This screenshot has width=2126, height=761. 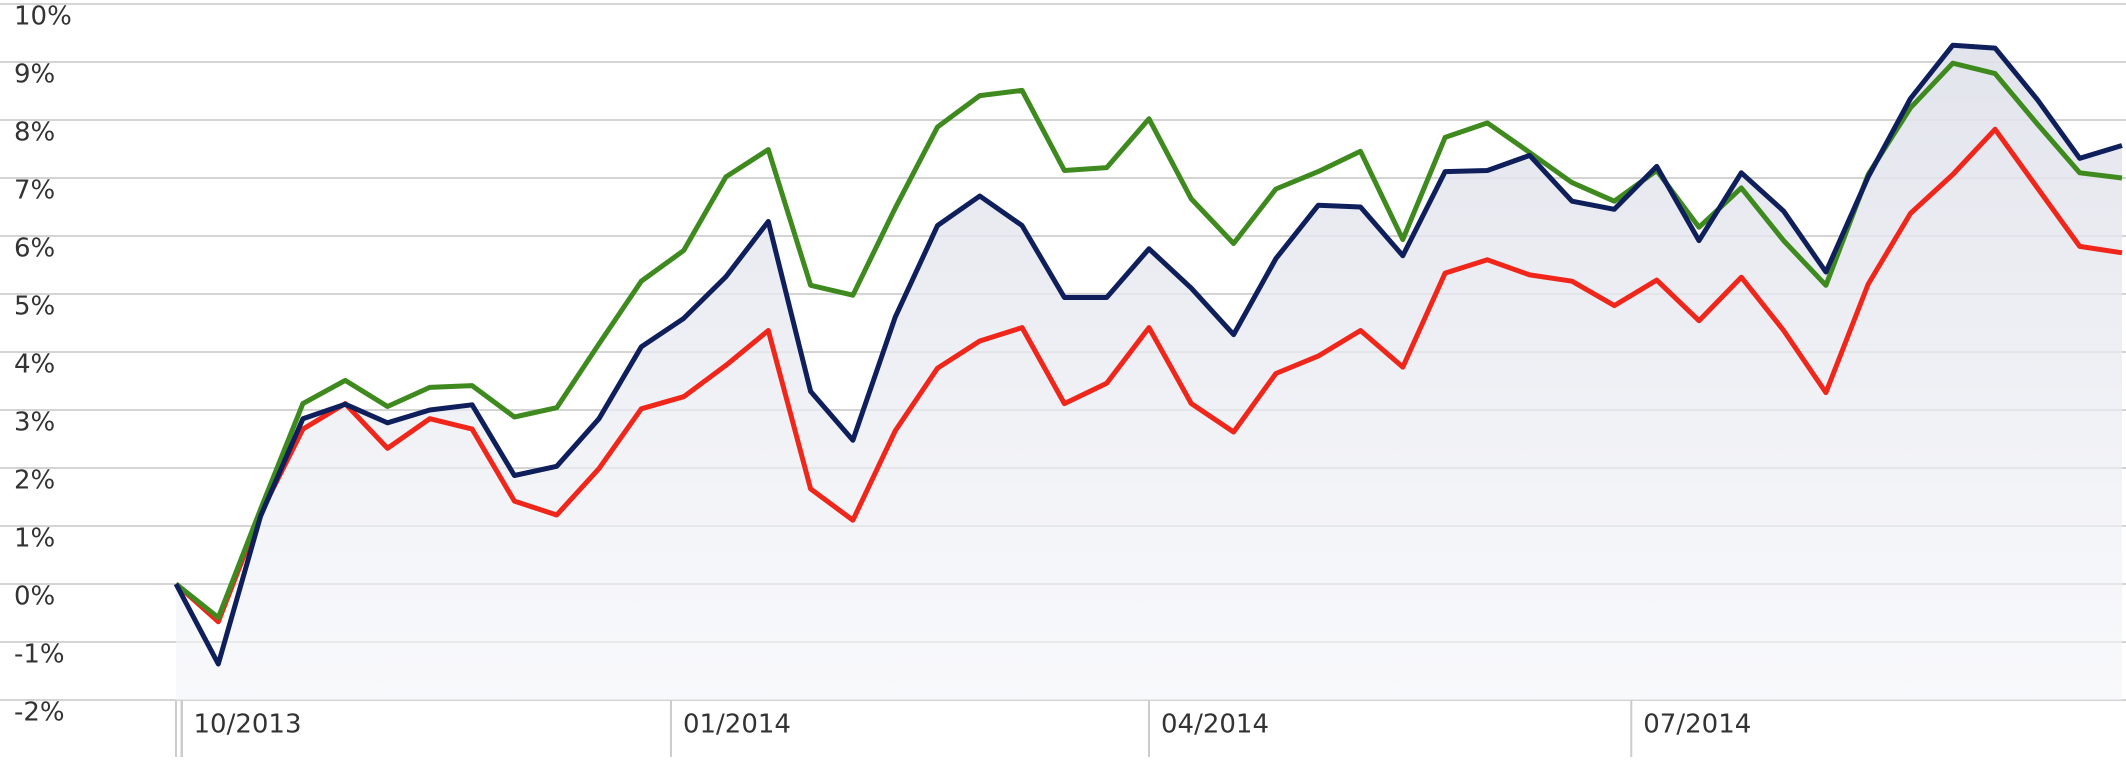 I want to click on y-tick-label: 0%, so click(x=34, y=597).